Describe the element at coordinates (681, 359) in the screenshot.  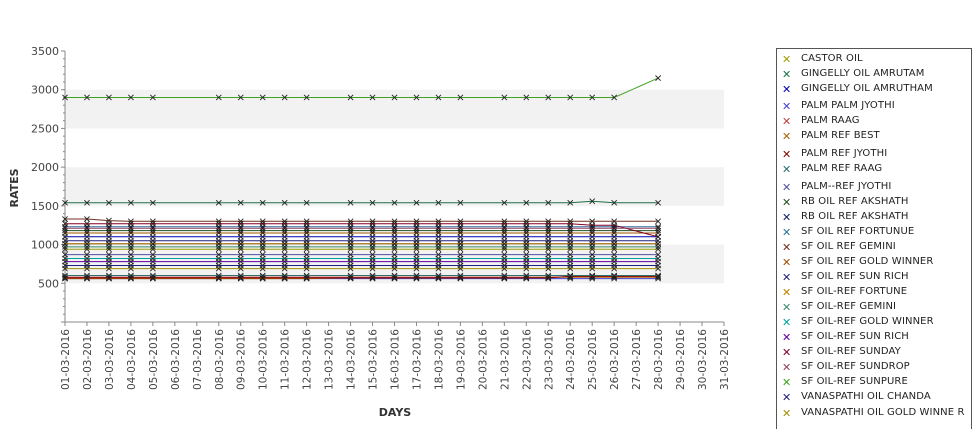
I see `x-tick-label: 29-03-2016` at that location.